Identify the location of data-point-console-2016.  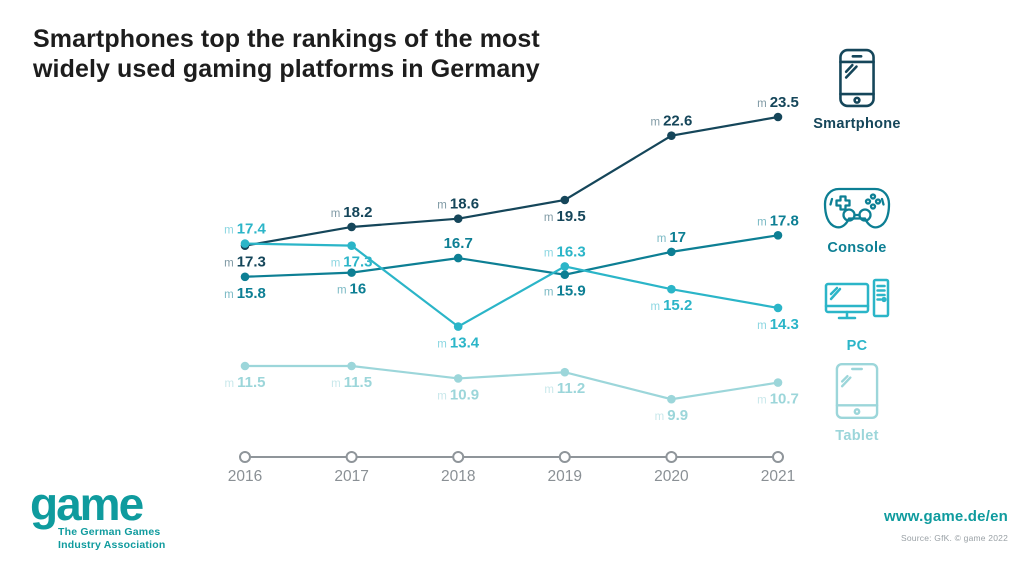
(245, 277).